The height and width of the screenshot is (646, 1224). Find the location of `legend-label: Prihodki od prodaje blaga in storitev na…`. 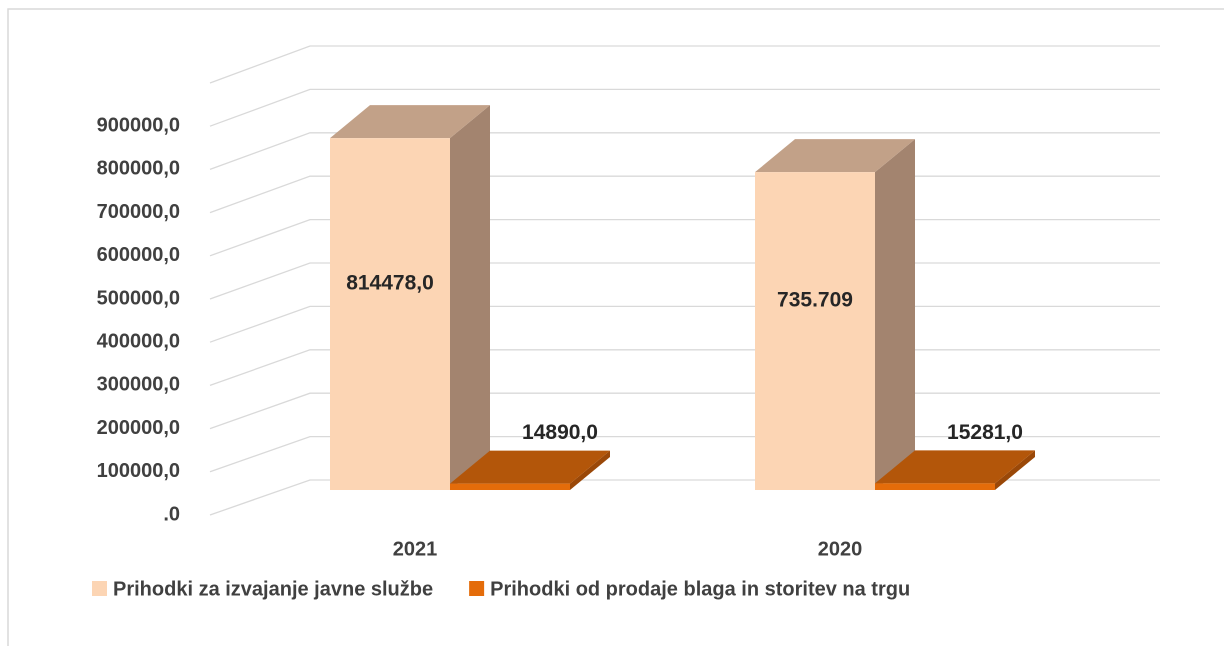

legend-label: Prihodki od prodaje blaga in storitev na… is located at coordinates (700, 589).